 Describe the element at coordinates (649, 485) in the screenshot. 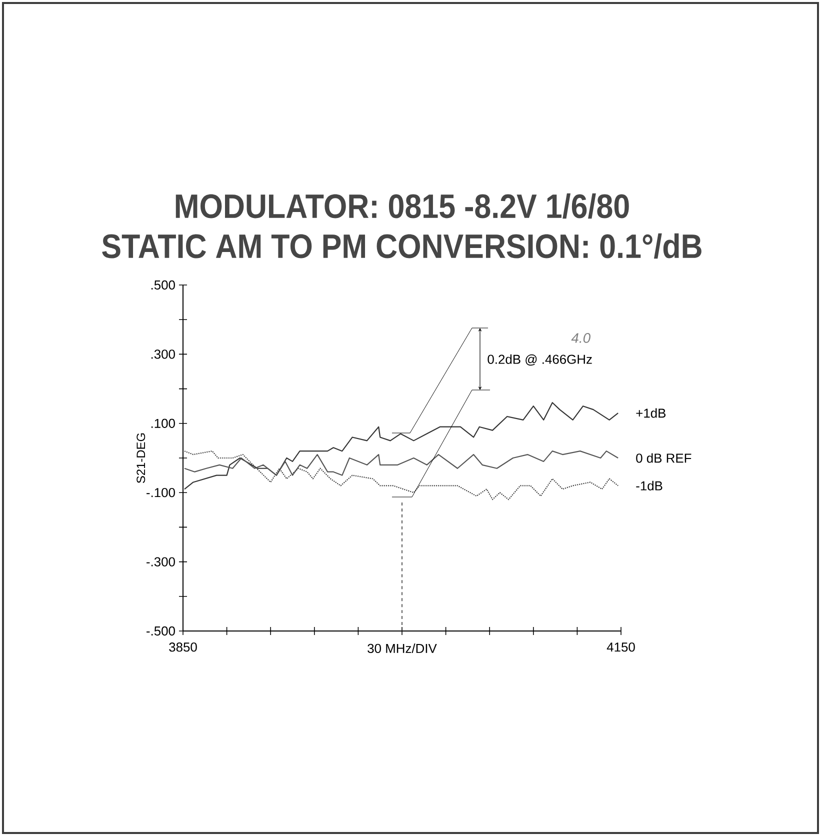

I see `series-label: -1dB` at that location.